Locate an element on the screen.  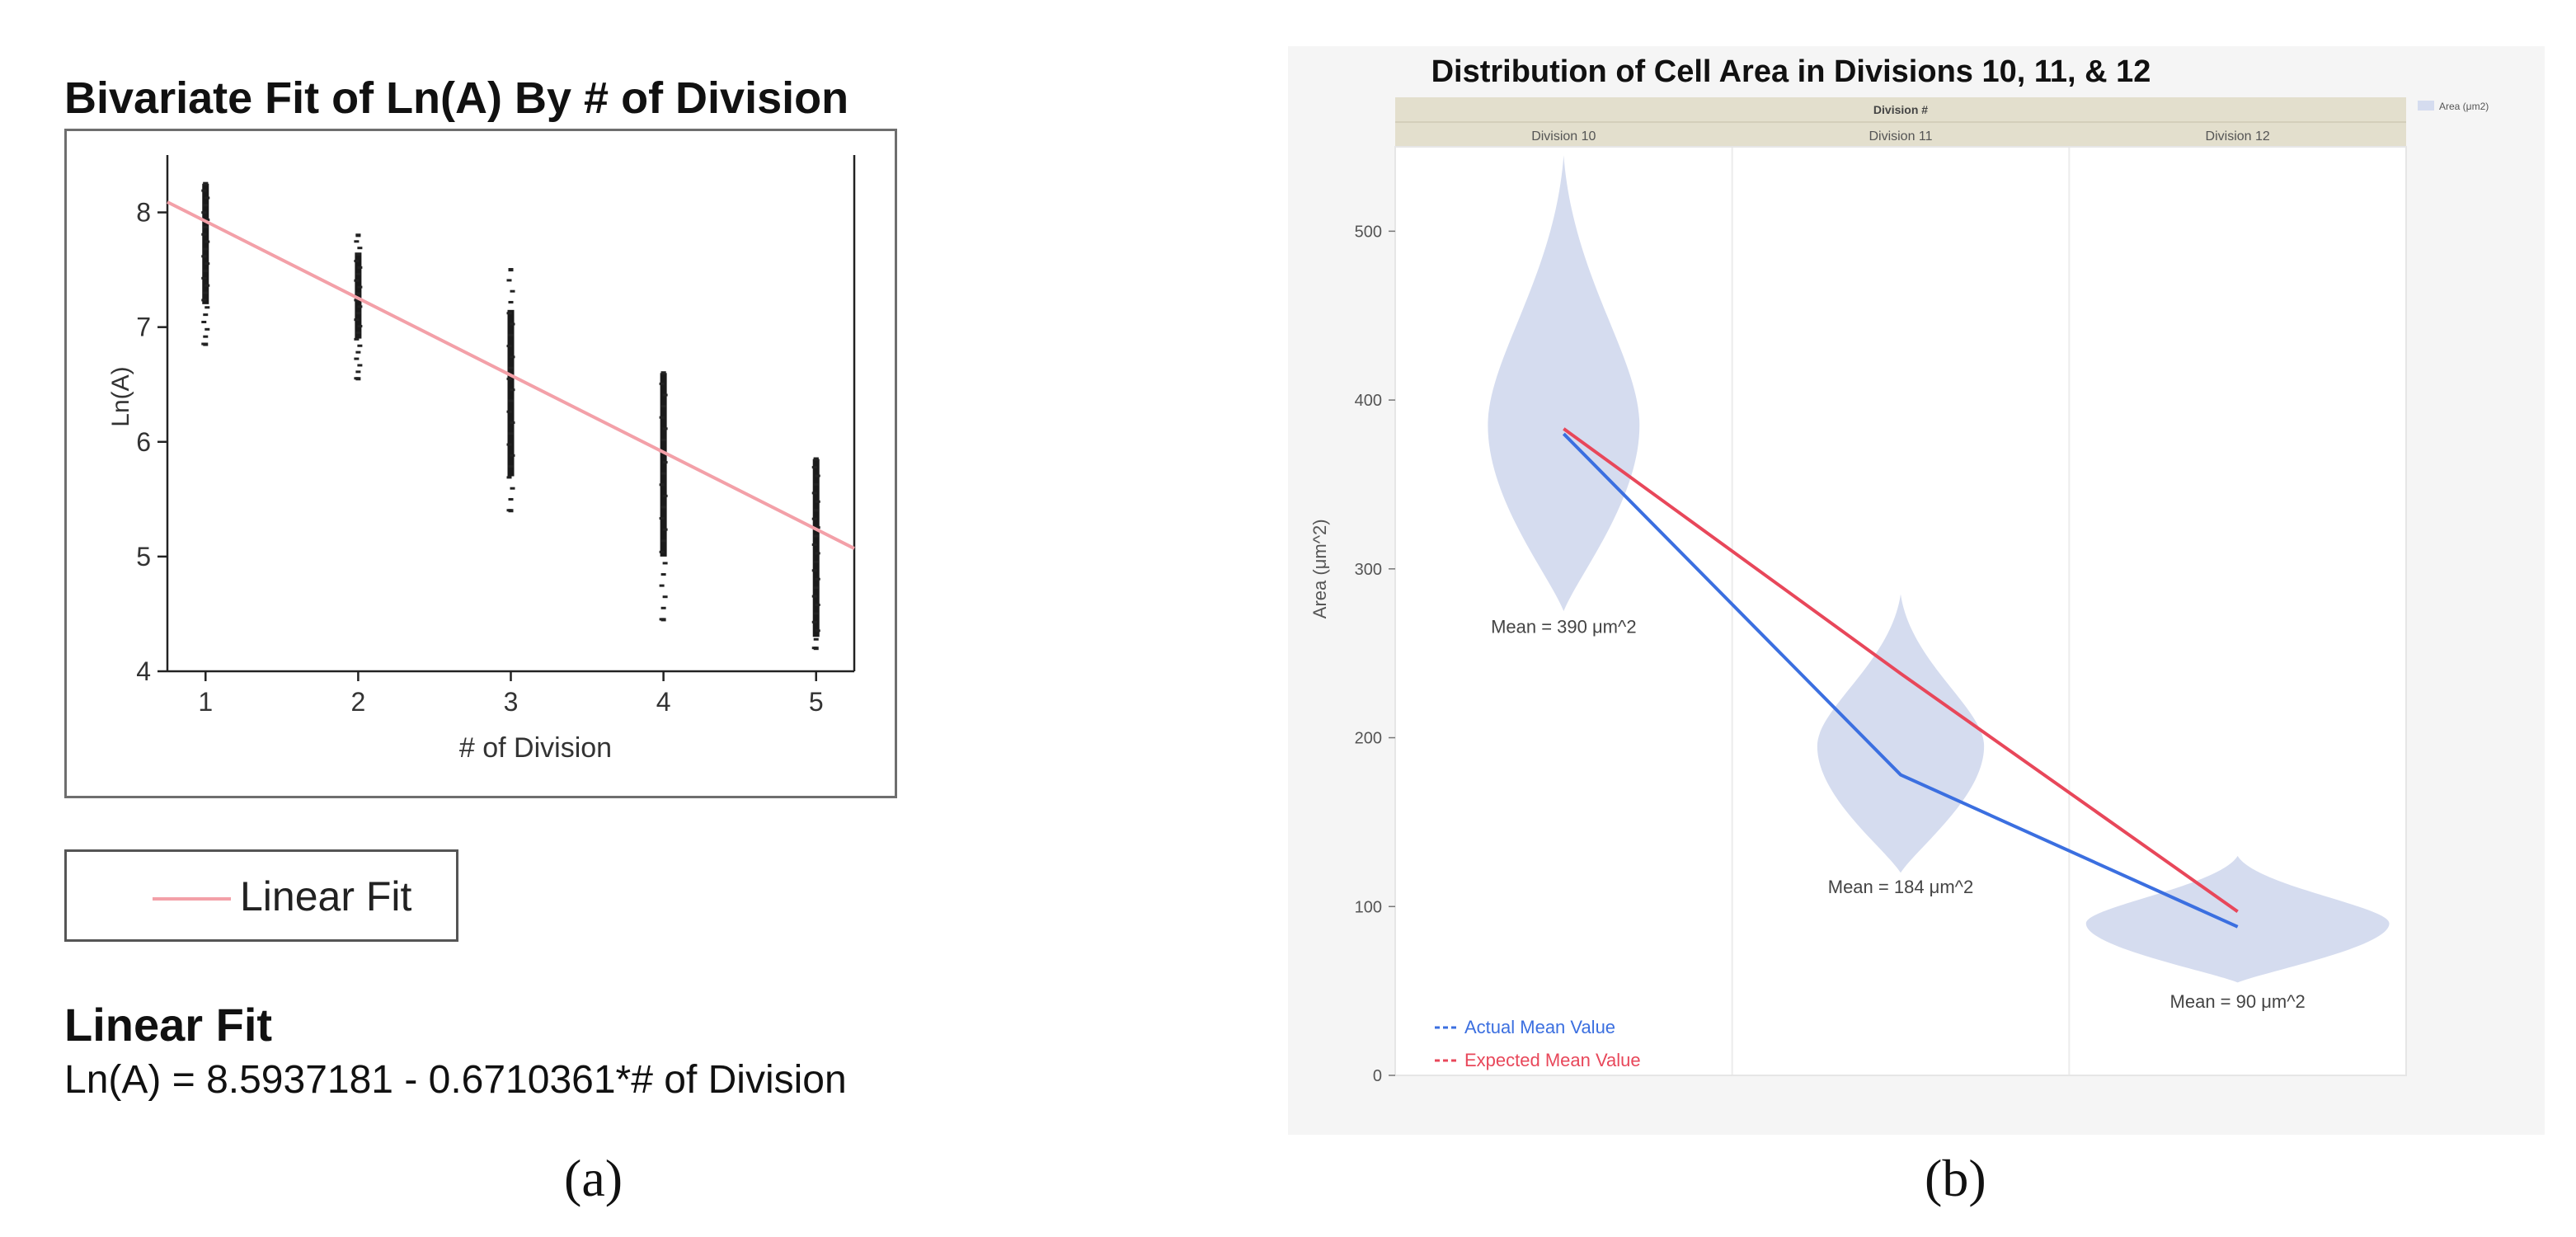
x-tick-label-a: 5 is located at coordinates (816, 702).